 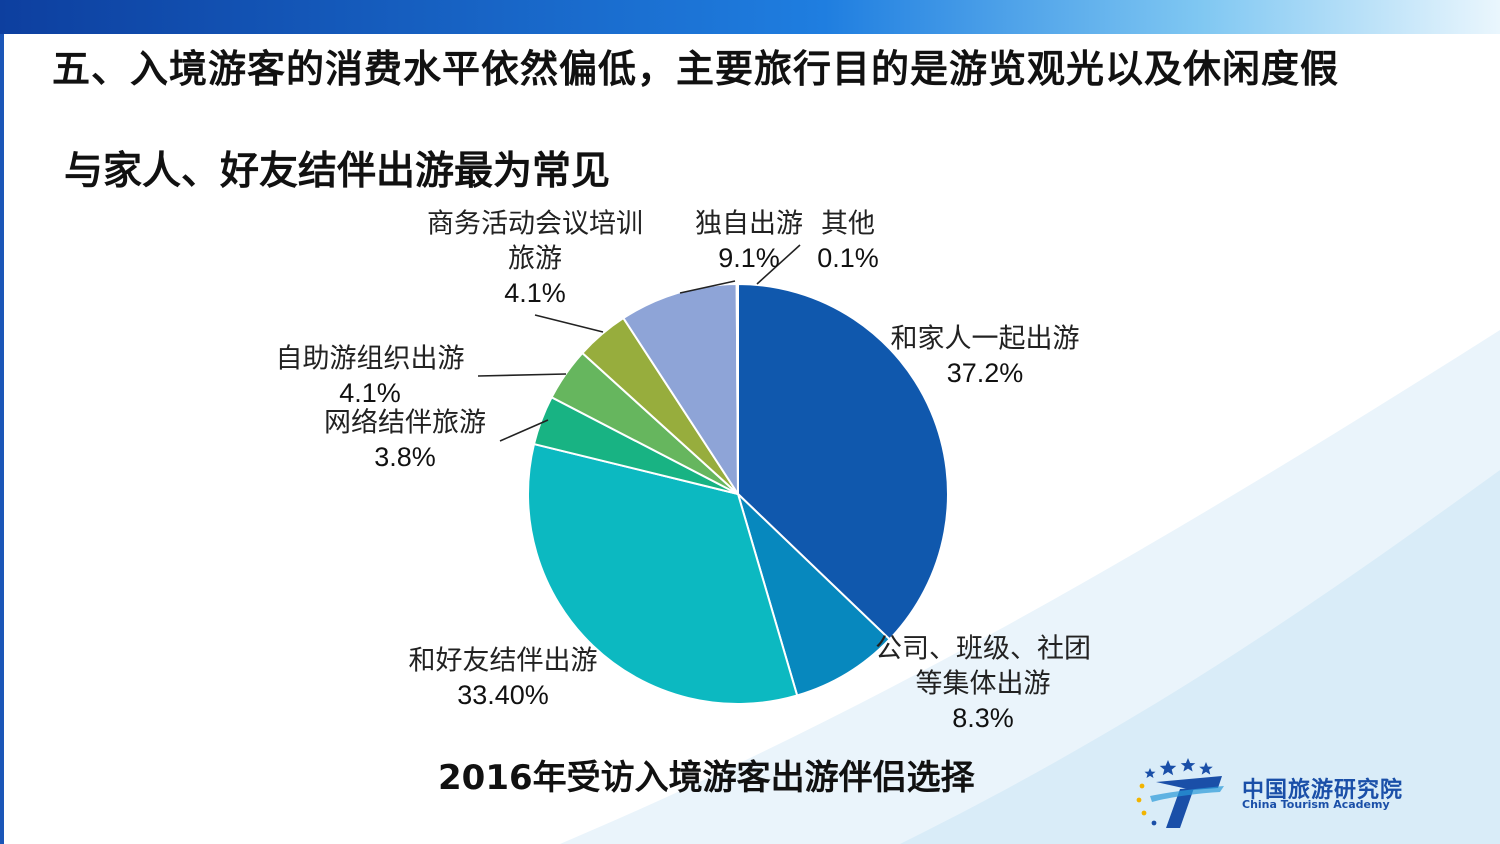 I want to click on slice-label: 和好友结伴出游, so click(x=503, y=661).